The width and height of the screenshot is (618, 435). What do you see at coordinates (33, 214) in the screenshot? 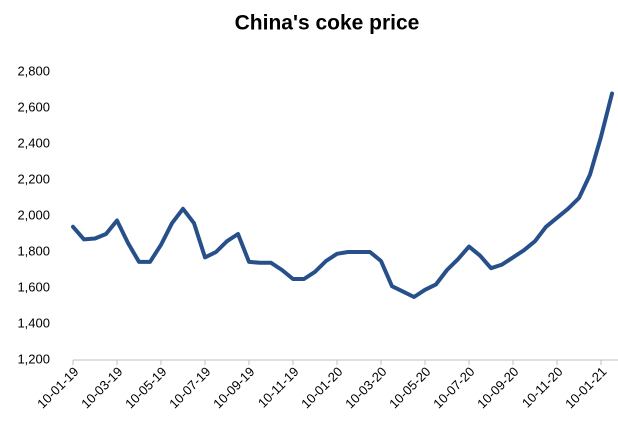
I see `y-tick-label: 2,000` at bounding box center [33, 214].